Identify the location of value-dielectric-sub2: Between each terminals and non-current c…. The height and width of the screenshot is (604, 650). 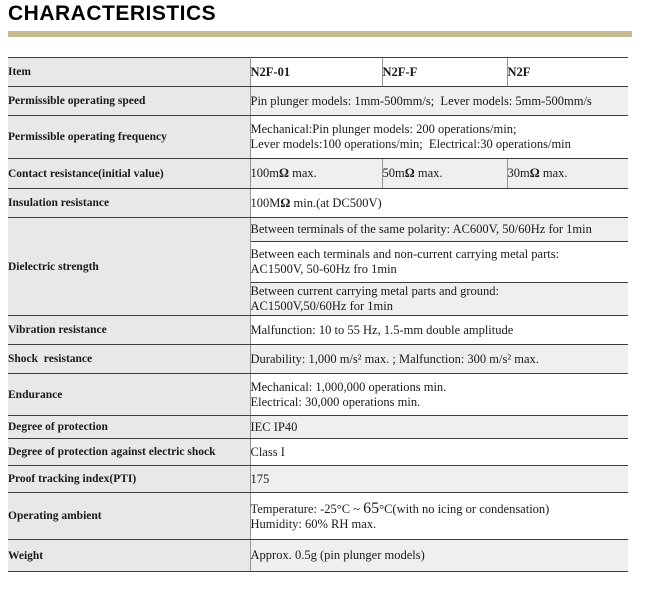
(439, 262).